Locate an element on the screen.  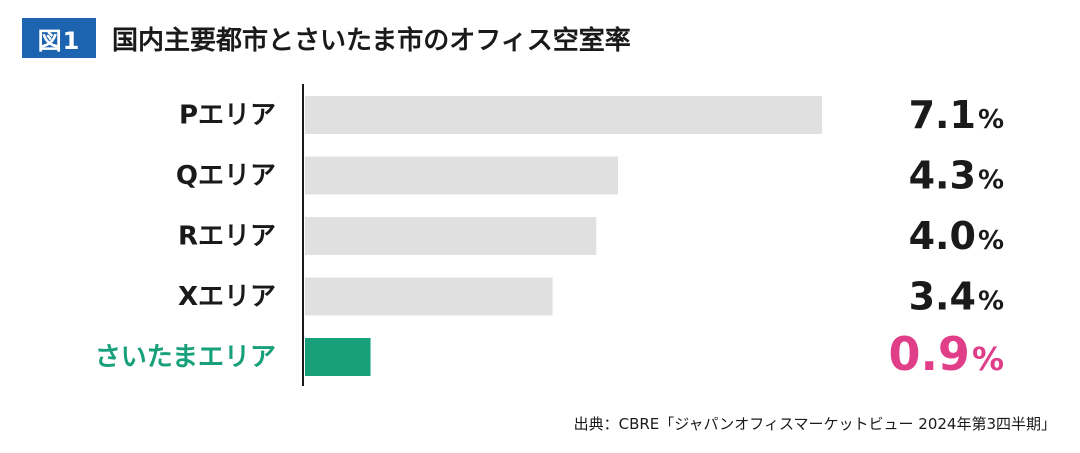
category-label: さいたまエリア is located at coordinates (185, 358).